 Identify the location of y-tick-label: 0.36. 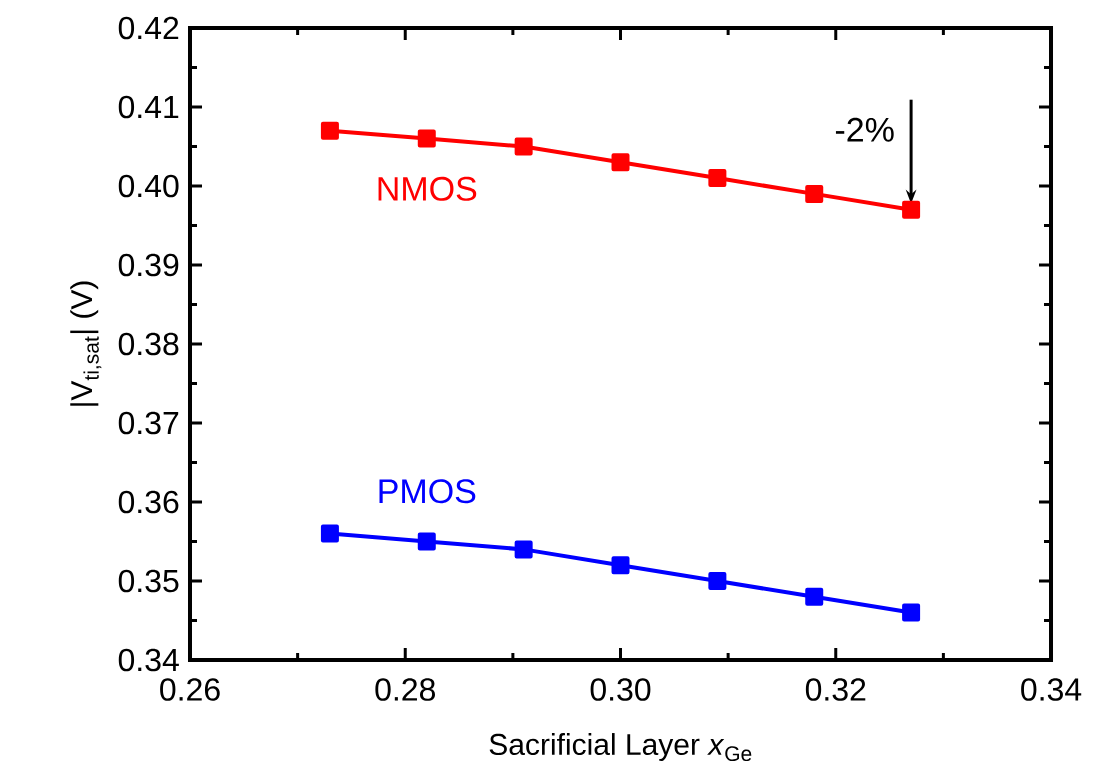
(148, 502).